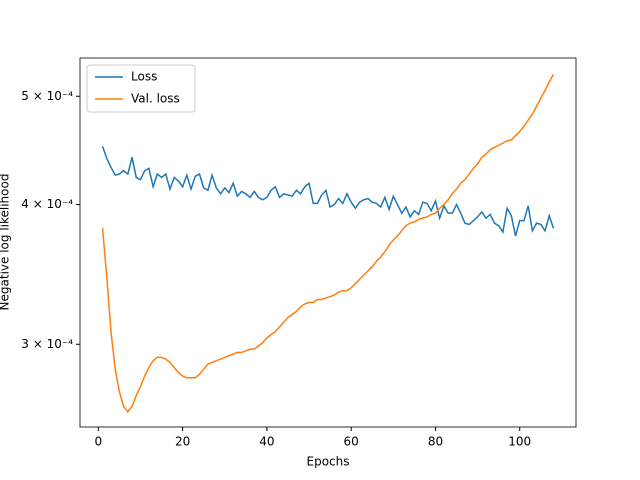  What do you see at coordinates (266, 442) in the screenshot?
I see `x-tick-label: 40` at bounding box center [266, 442].